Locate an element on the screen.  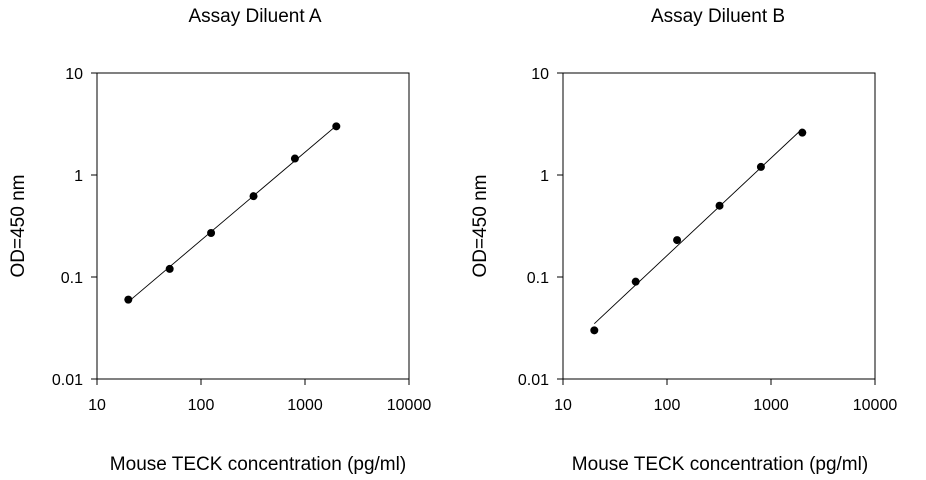
chart-title: Assay Diluent B is located at coordinates (718, 16).